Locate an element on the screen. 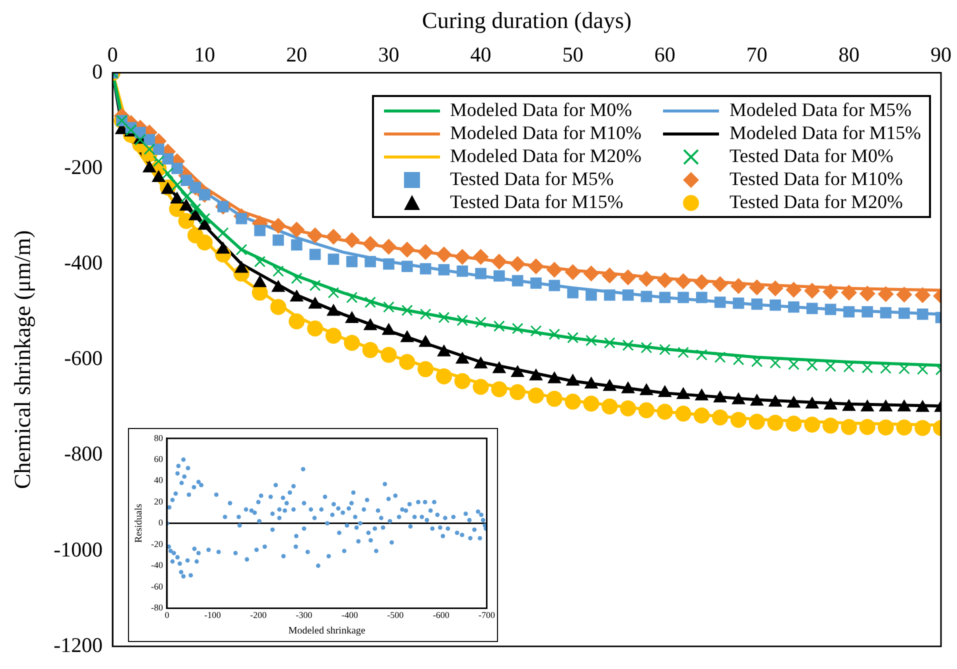 The width and height of the screenshot is (957, 669). x-tick-label: 60 is located at coordinates (665, 54).